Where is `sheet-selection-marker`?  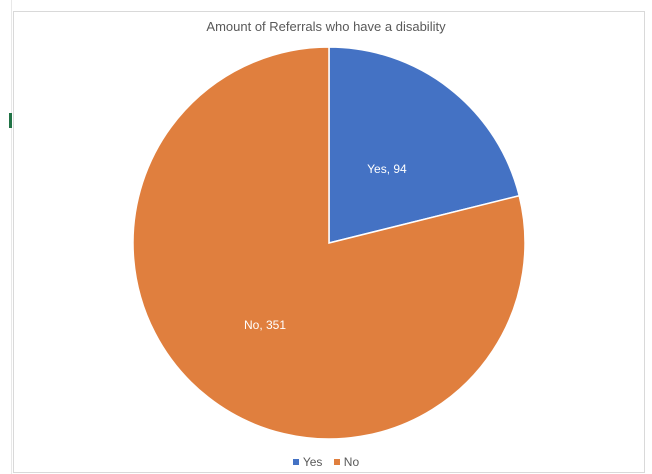 sheet-selection-marker is located at coordinates (10, 120).